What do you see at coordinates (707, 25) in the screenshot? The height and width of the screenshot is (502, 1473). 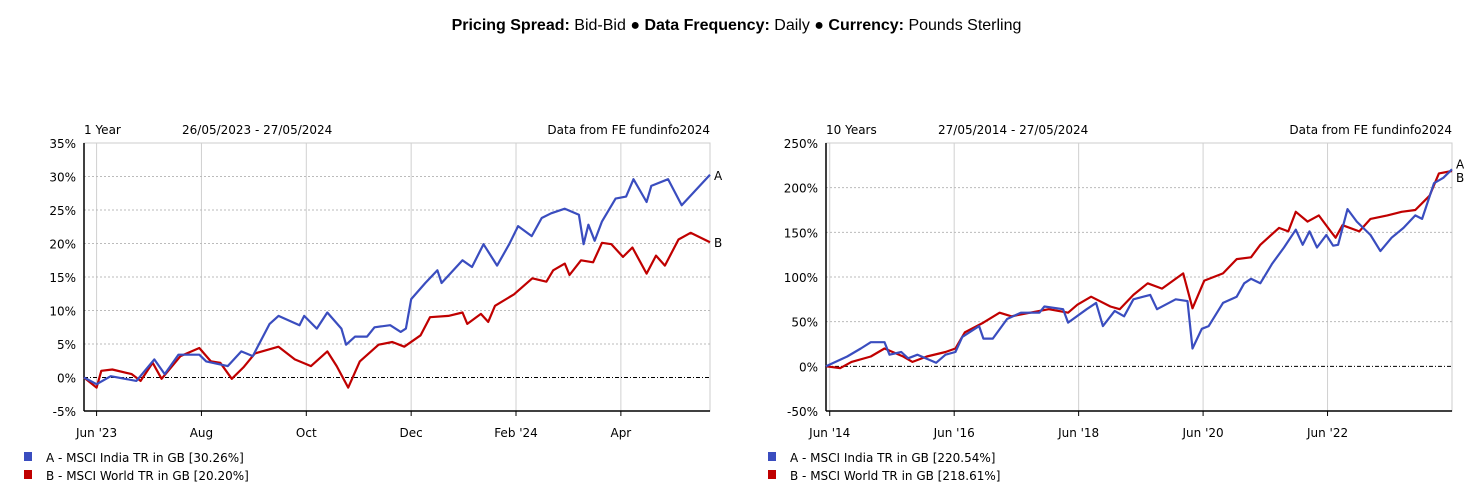 I see `frequency-label: Data Frequency:` at bounding box center [707, 25].